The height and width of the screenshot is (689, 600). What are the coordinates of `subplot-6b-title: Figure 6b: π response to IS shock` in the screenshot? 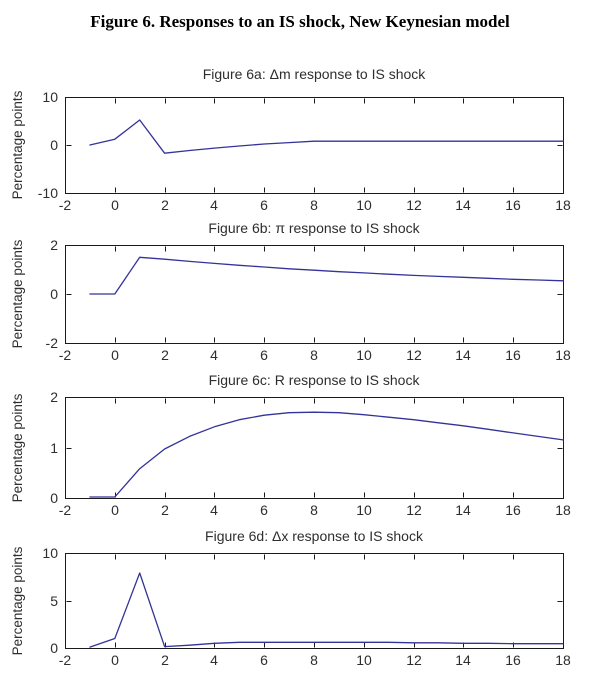 It's located at (314, 228).